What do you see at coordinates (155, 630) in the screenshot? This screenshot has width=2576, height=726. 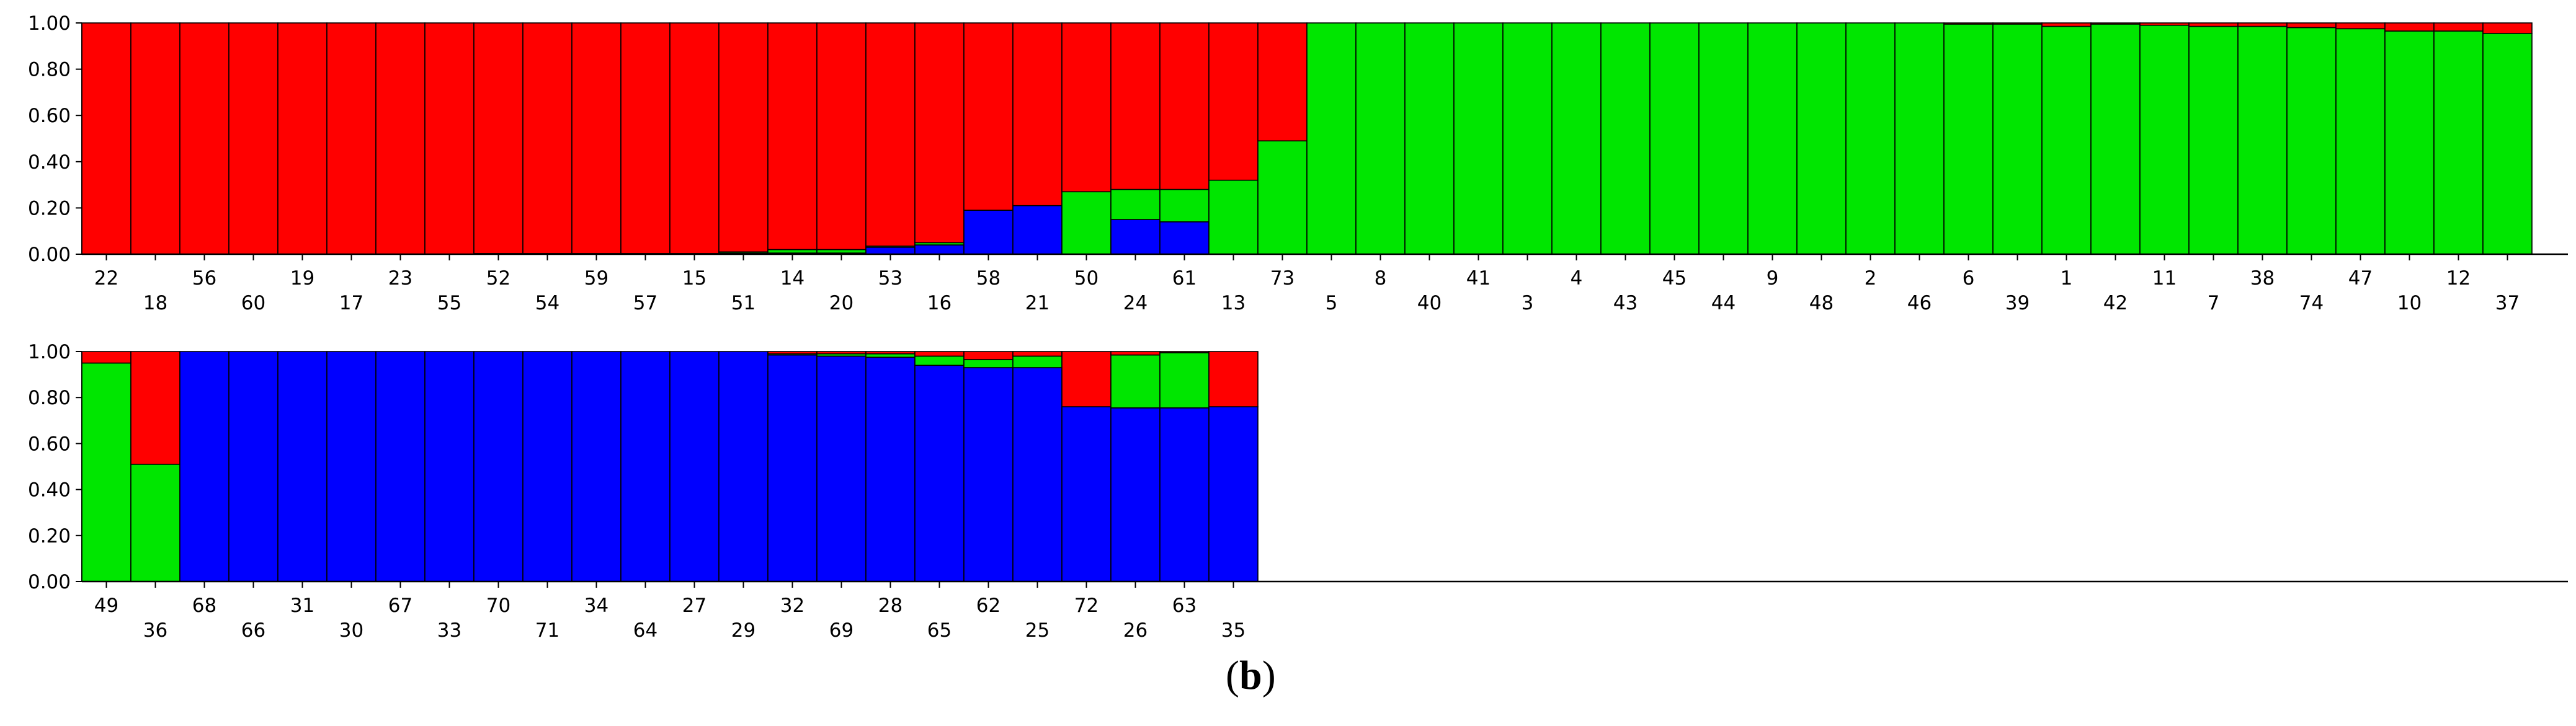 I see `x-tick-label: 36` at bounding box center [155, 630].